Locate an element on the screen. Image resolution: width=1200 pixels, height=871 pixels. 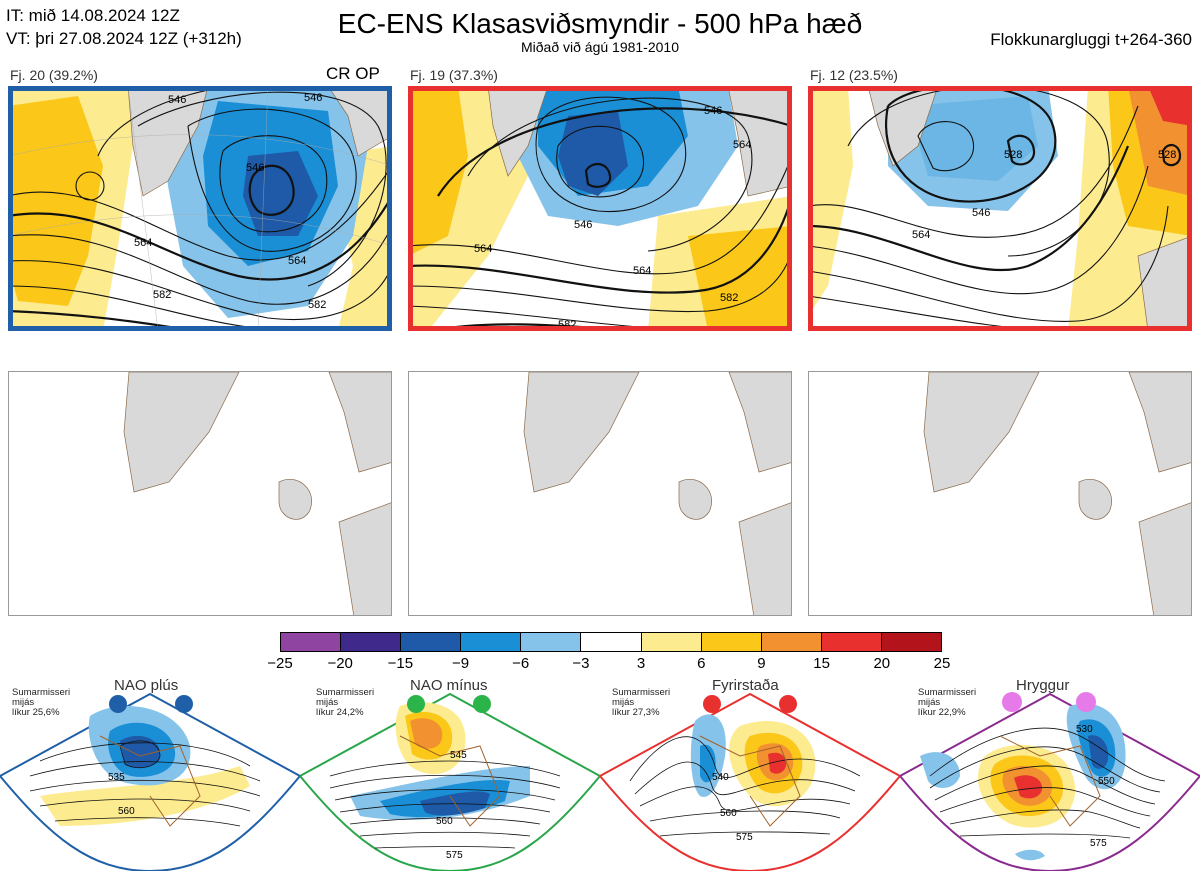
cluster-map-1: 546 546 546 564 564 582 582 is located at coordinates (200, 208).